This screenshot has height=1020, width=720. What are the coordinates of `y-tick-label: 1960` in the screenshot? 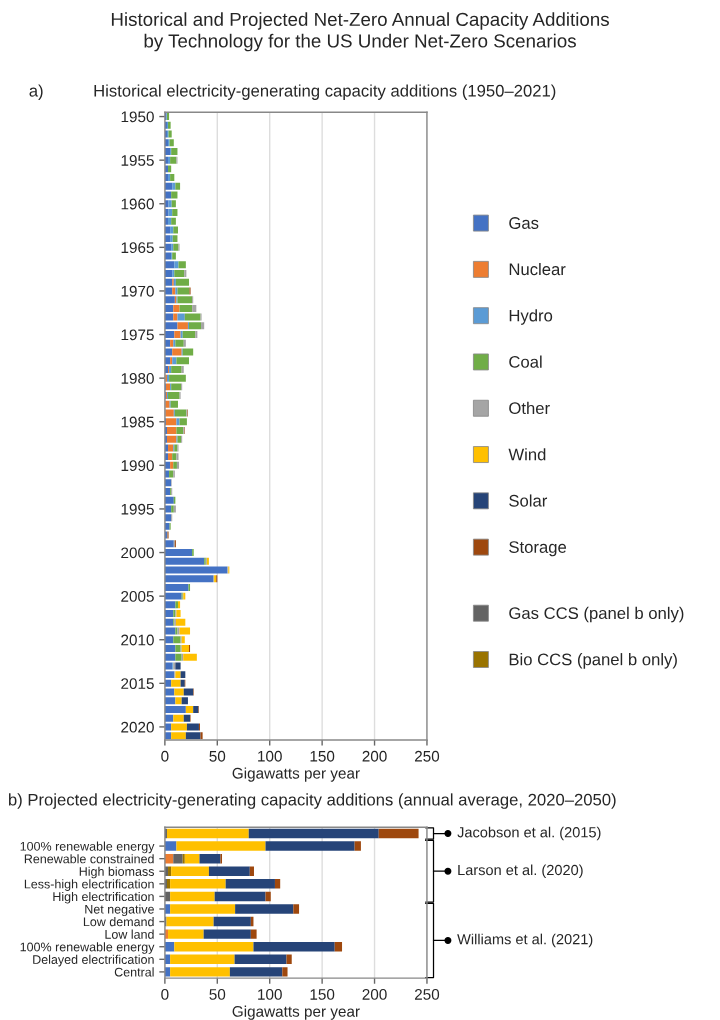 It's located at (137, 204).